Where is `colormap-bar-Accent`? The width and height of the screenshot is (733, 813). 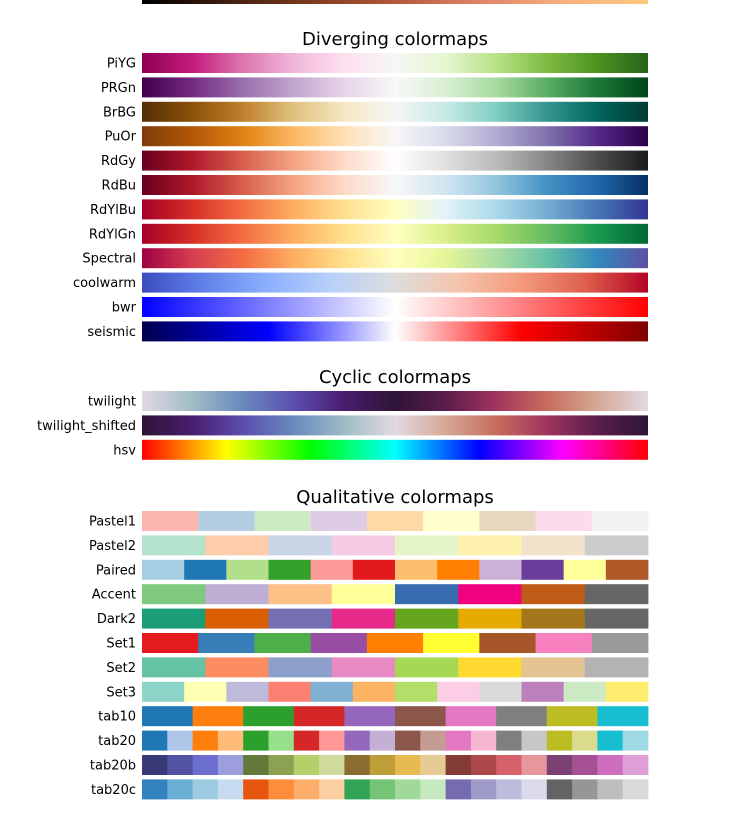 colormap-bar-Accent is located at coordinates (395, 594).